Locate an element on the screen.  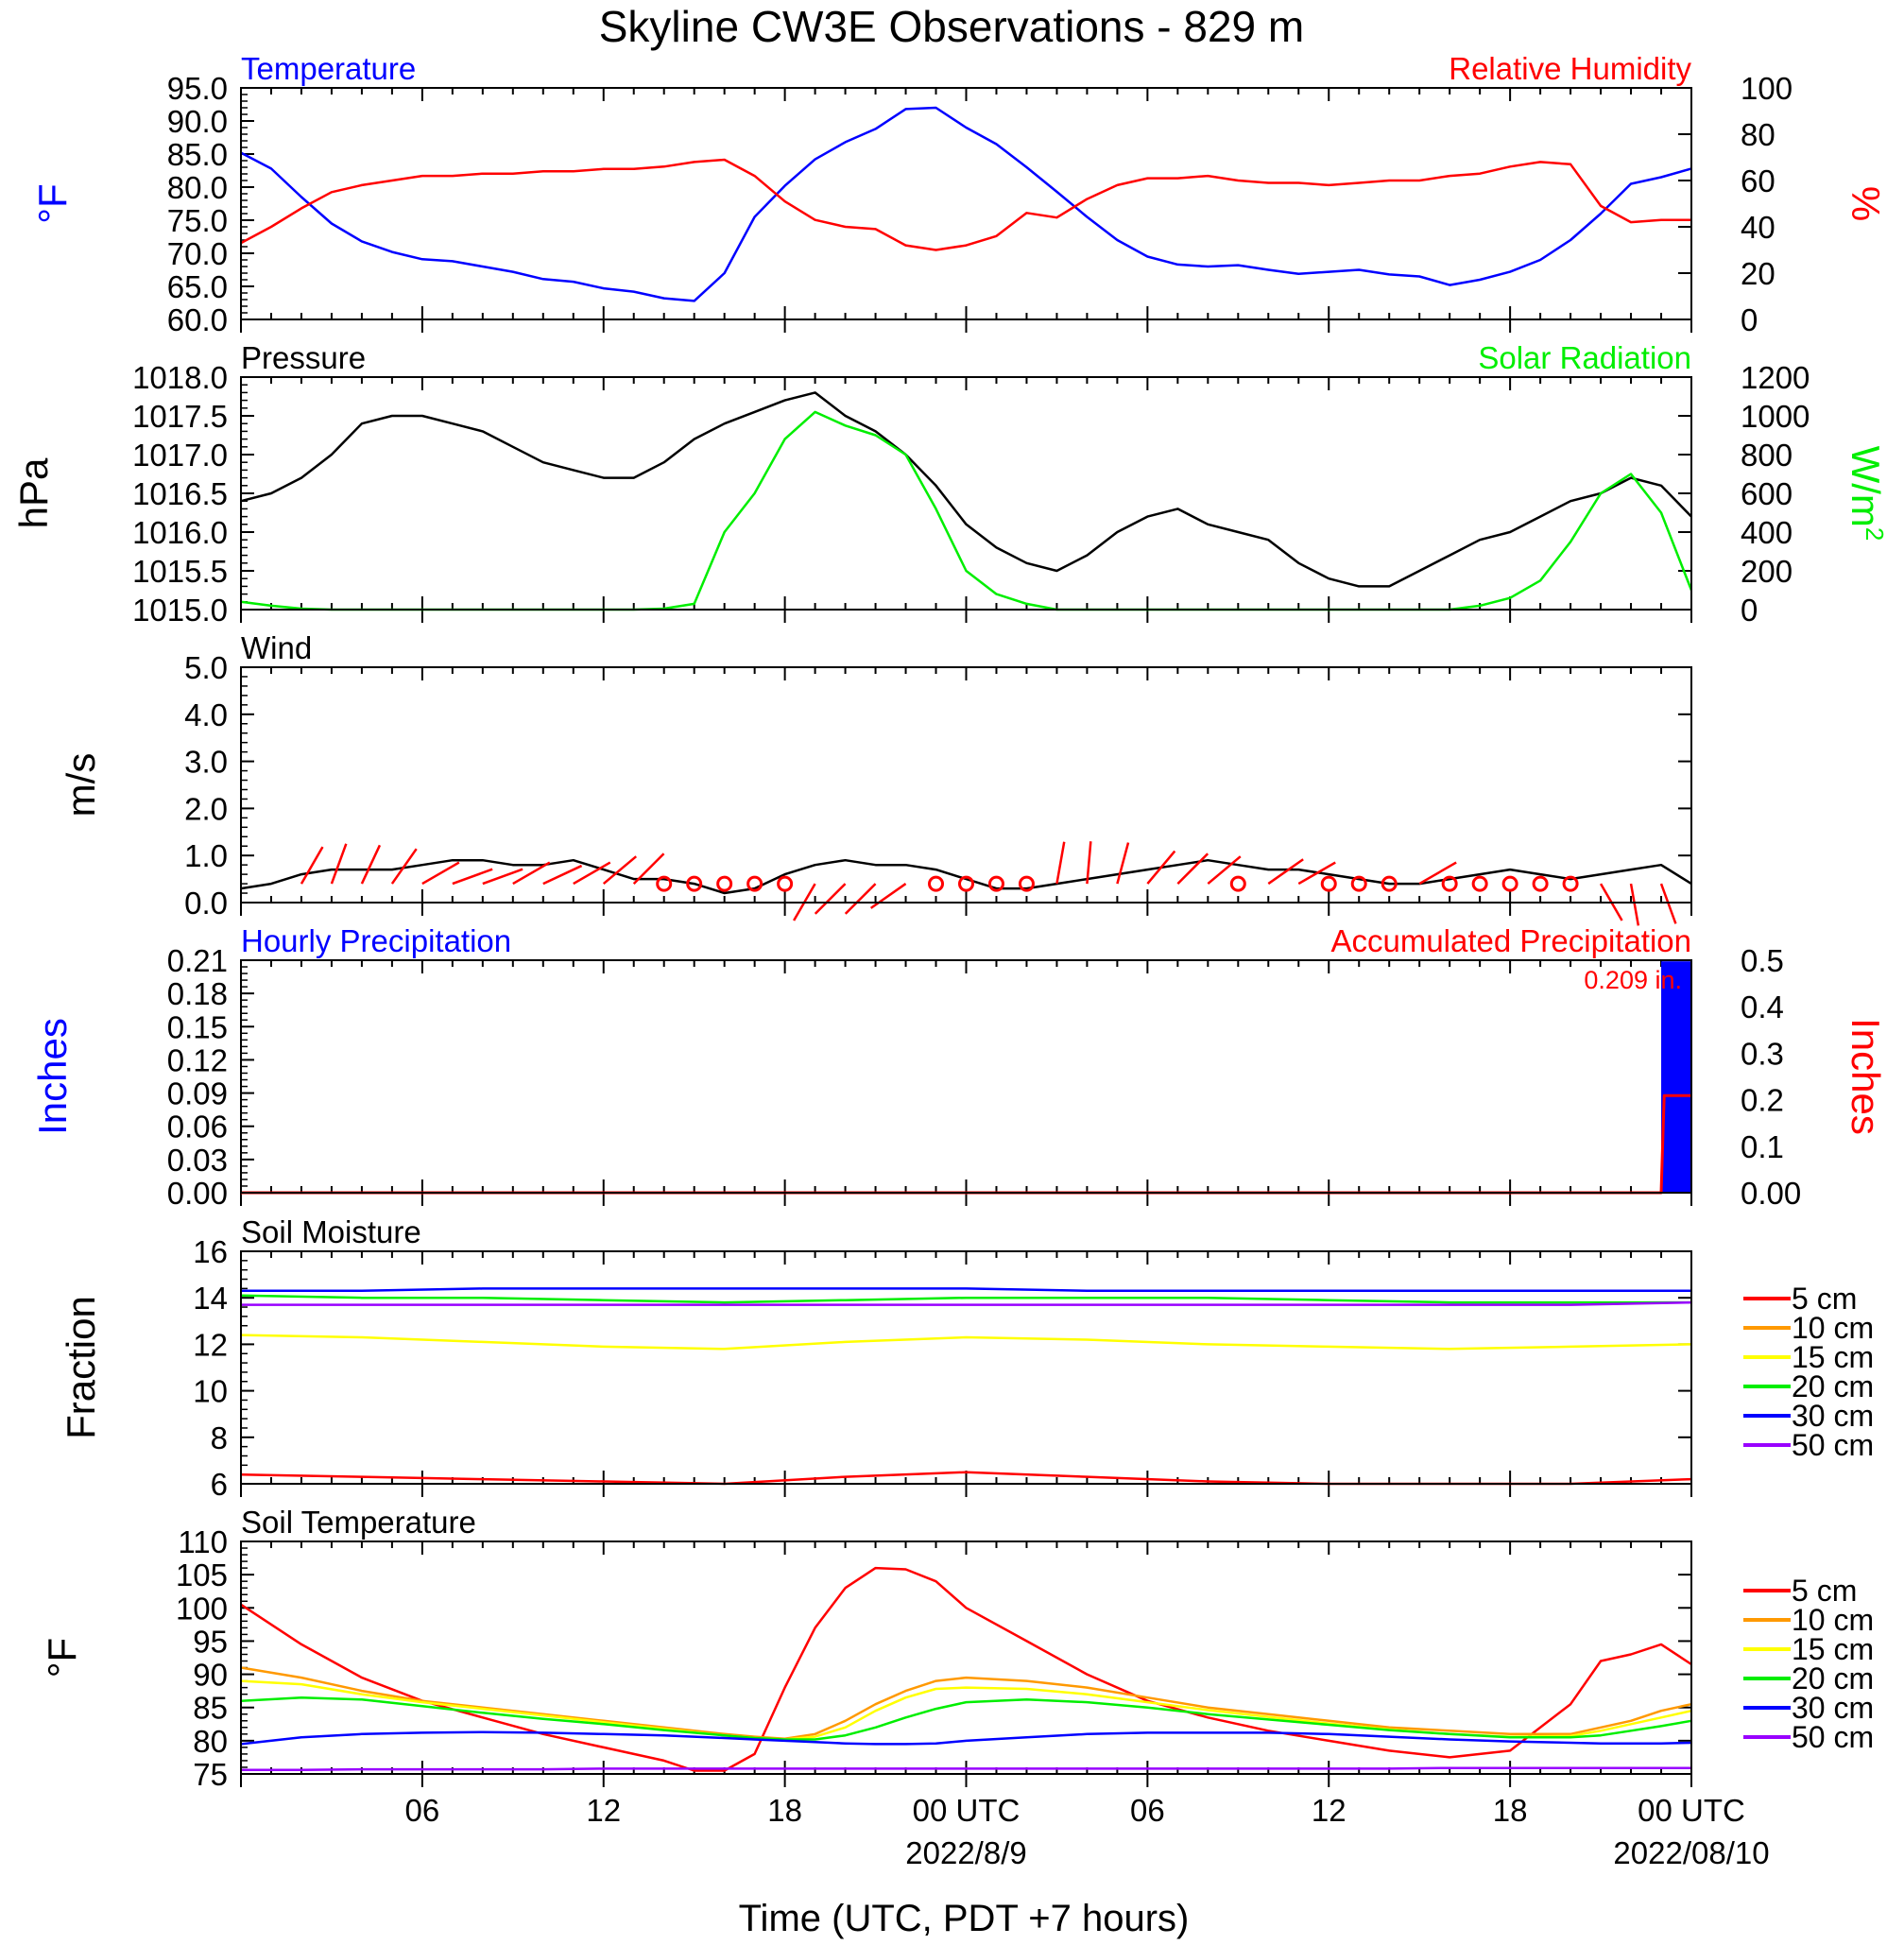
temp_rh-title-right: Relative Humidity is located at coordinates (1570, 68).